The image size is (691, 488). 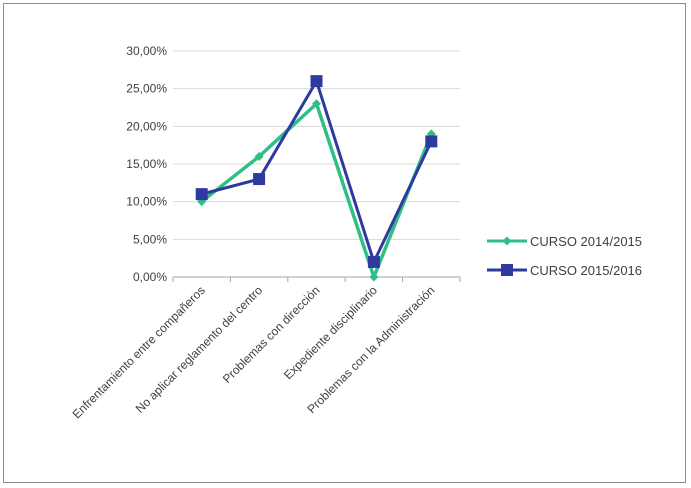 I want to click on legend-item: CURSO 2015/2016, so click(x=564, y=270).